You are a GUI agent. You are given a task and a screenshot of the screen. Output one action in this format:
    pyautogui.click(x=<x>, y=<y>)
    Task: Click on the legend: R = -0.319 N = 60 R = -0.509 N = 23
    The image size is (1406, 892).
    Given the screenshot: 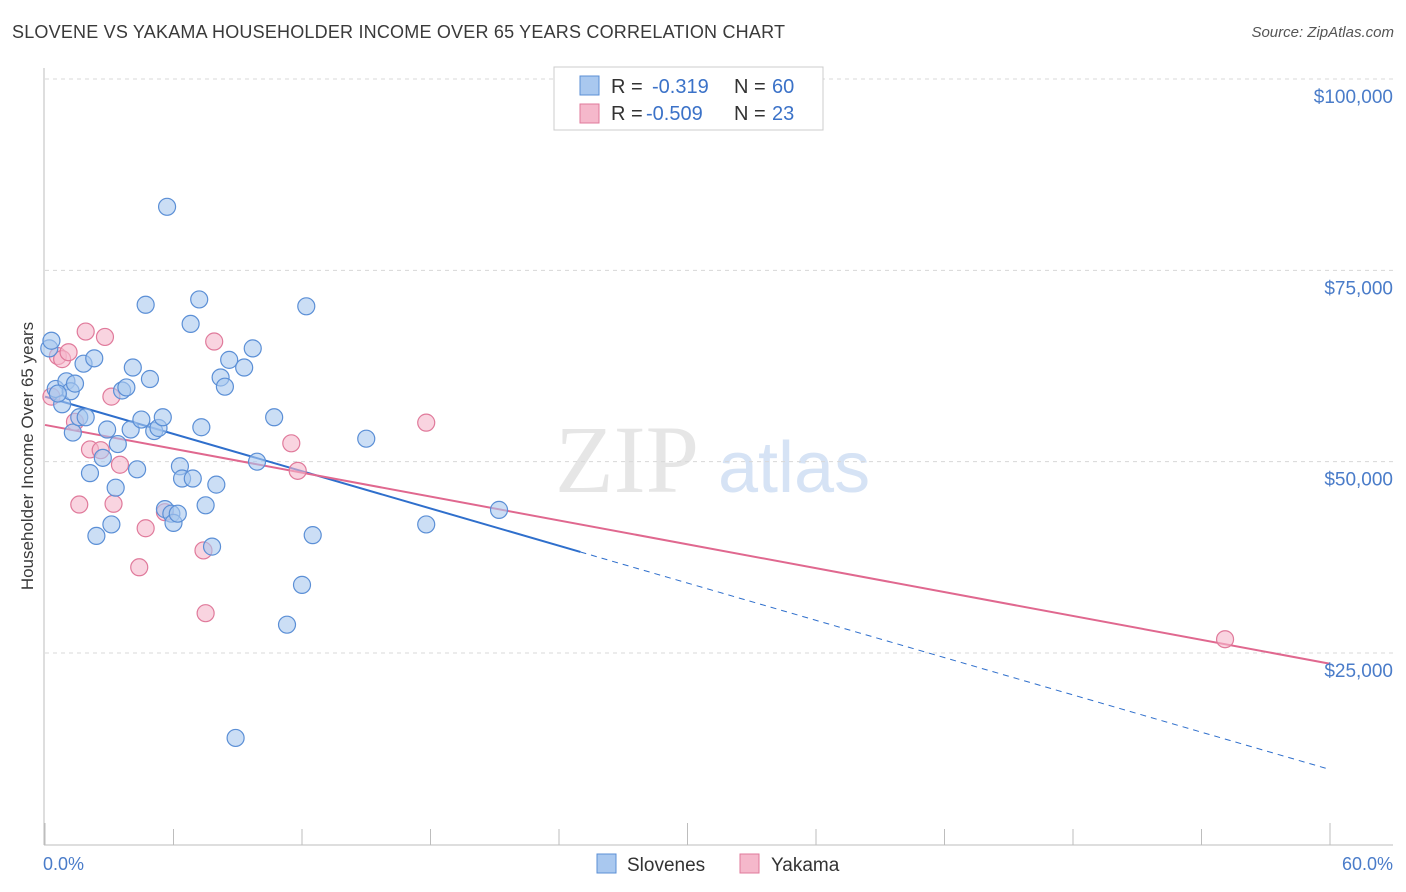 What is the action you would take?
    pyautogui.click(x=688, y=98)
    